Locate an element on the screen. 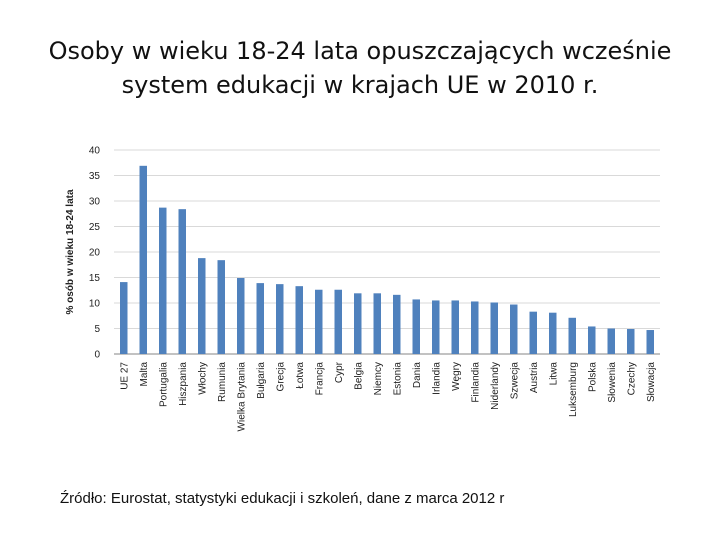 The width and height of the screenshot is (720, 540). y-tick-label: 10 is located at coordinates (95, 304).